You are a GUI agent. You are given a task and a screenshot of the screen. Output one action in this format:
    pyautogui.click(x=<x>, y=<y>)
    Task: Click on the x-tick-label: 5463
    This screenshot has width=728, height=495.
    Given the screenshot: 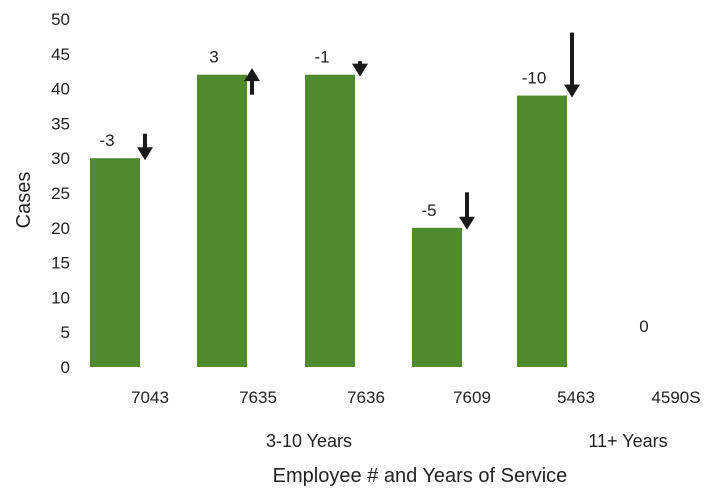 What is the action you would take?
    pyautogui.click(x=576, y=397)
    